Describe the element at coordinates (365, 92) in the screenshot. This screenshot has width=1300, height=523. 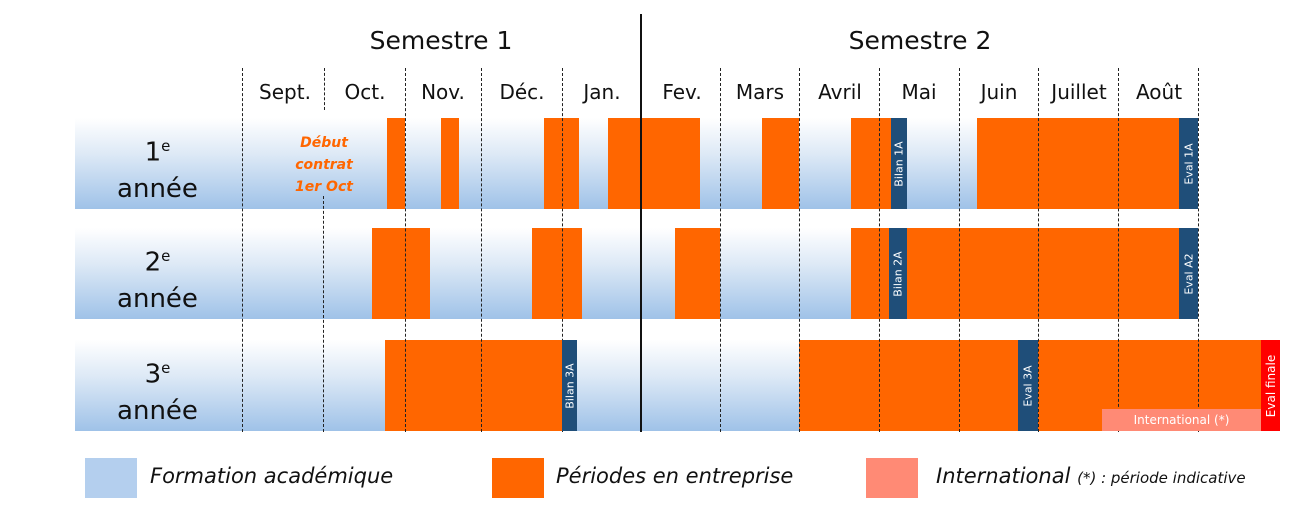
I see `month-label: Oct.` at that location.